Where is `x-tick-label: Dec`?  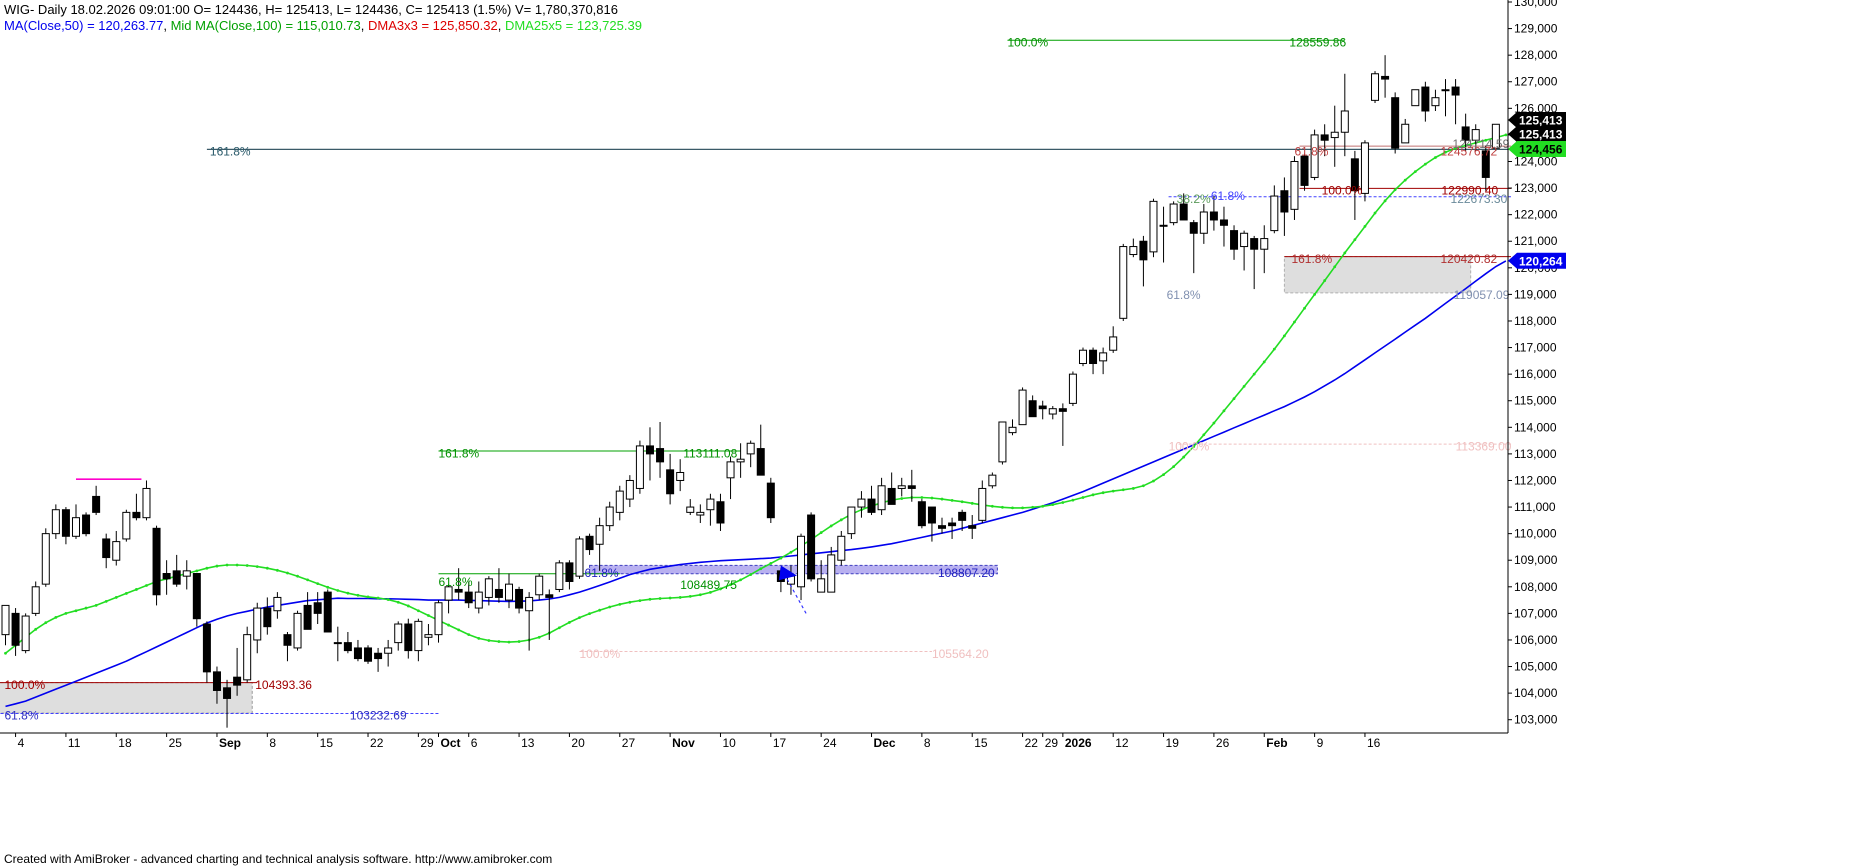
x-tick-label: Dec is located at coordinates (885, 743).